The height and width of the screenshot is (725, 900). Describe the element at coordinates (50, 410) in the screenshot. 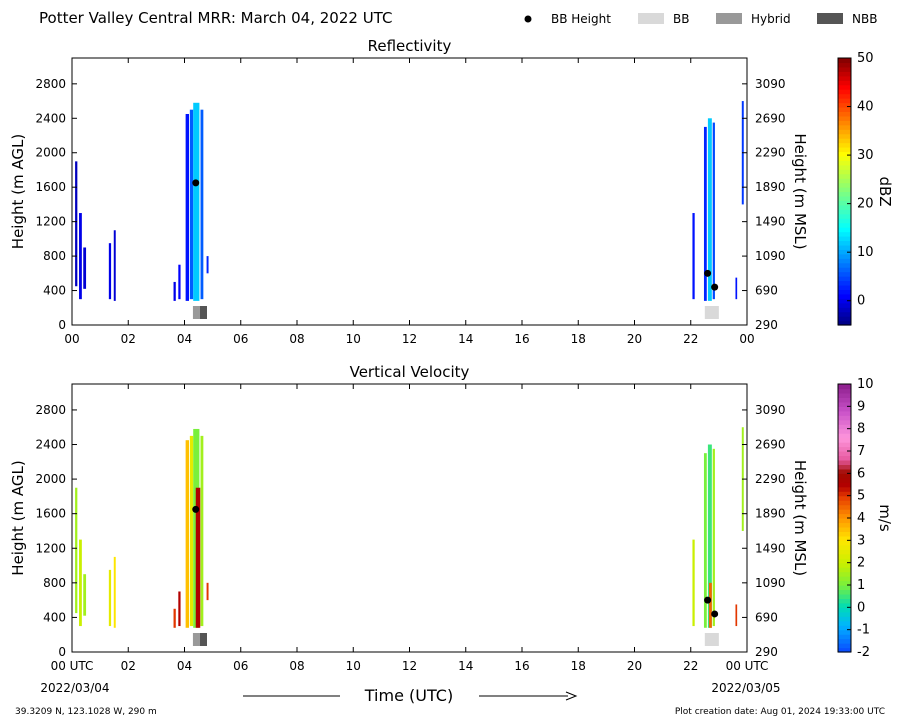

I see `y-tick-label: 2800` at that location.